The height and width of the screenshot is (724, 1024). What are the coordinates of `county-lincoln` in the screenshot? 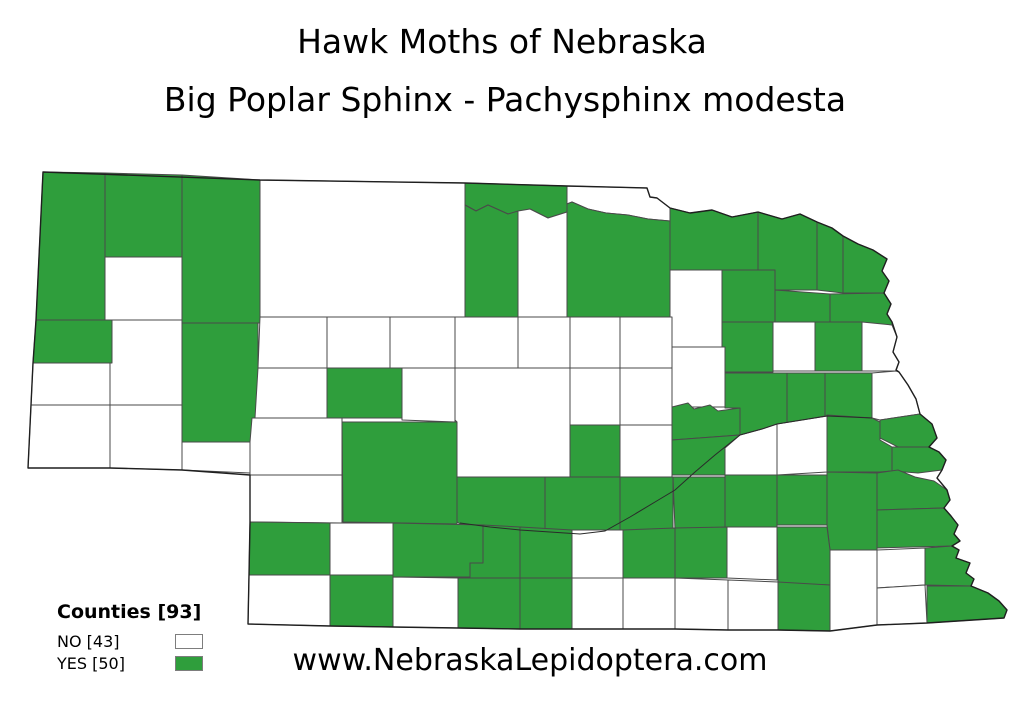 It's located at (399, 473).